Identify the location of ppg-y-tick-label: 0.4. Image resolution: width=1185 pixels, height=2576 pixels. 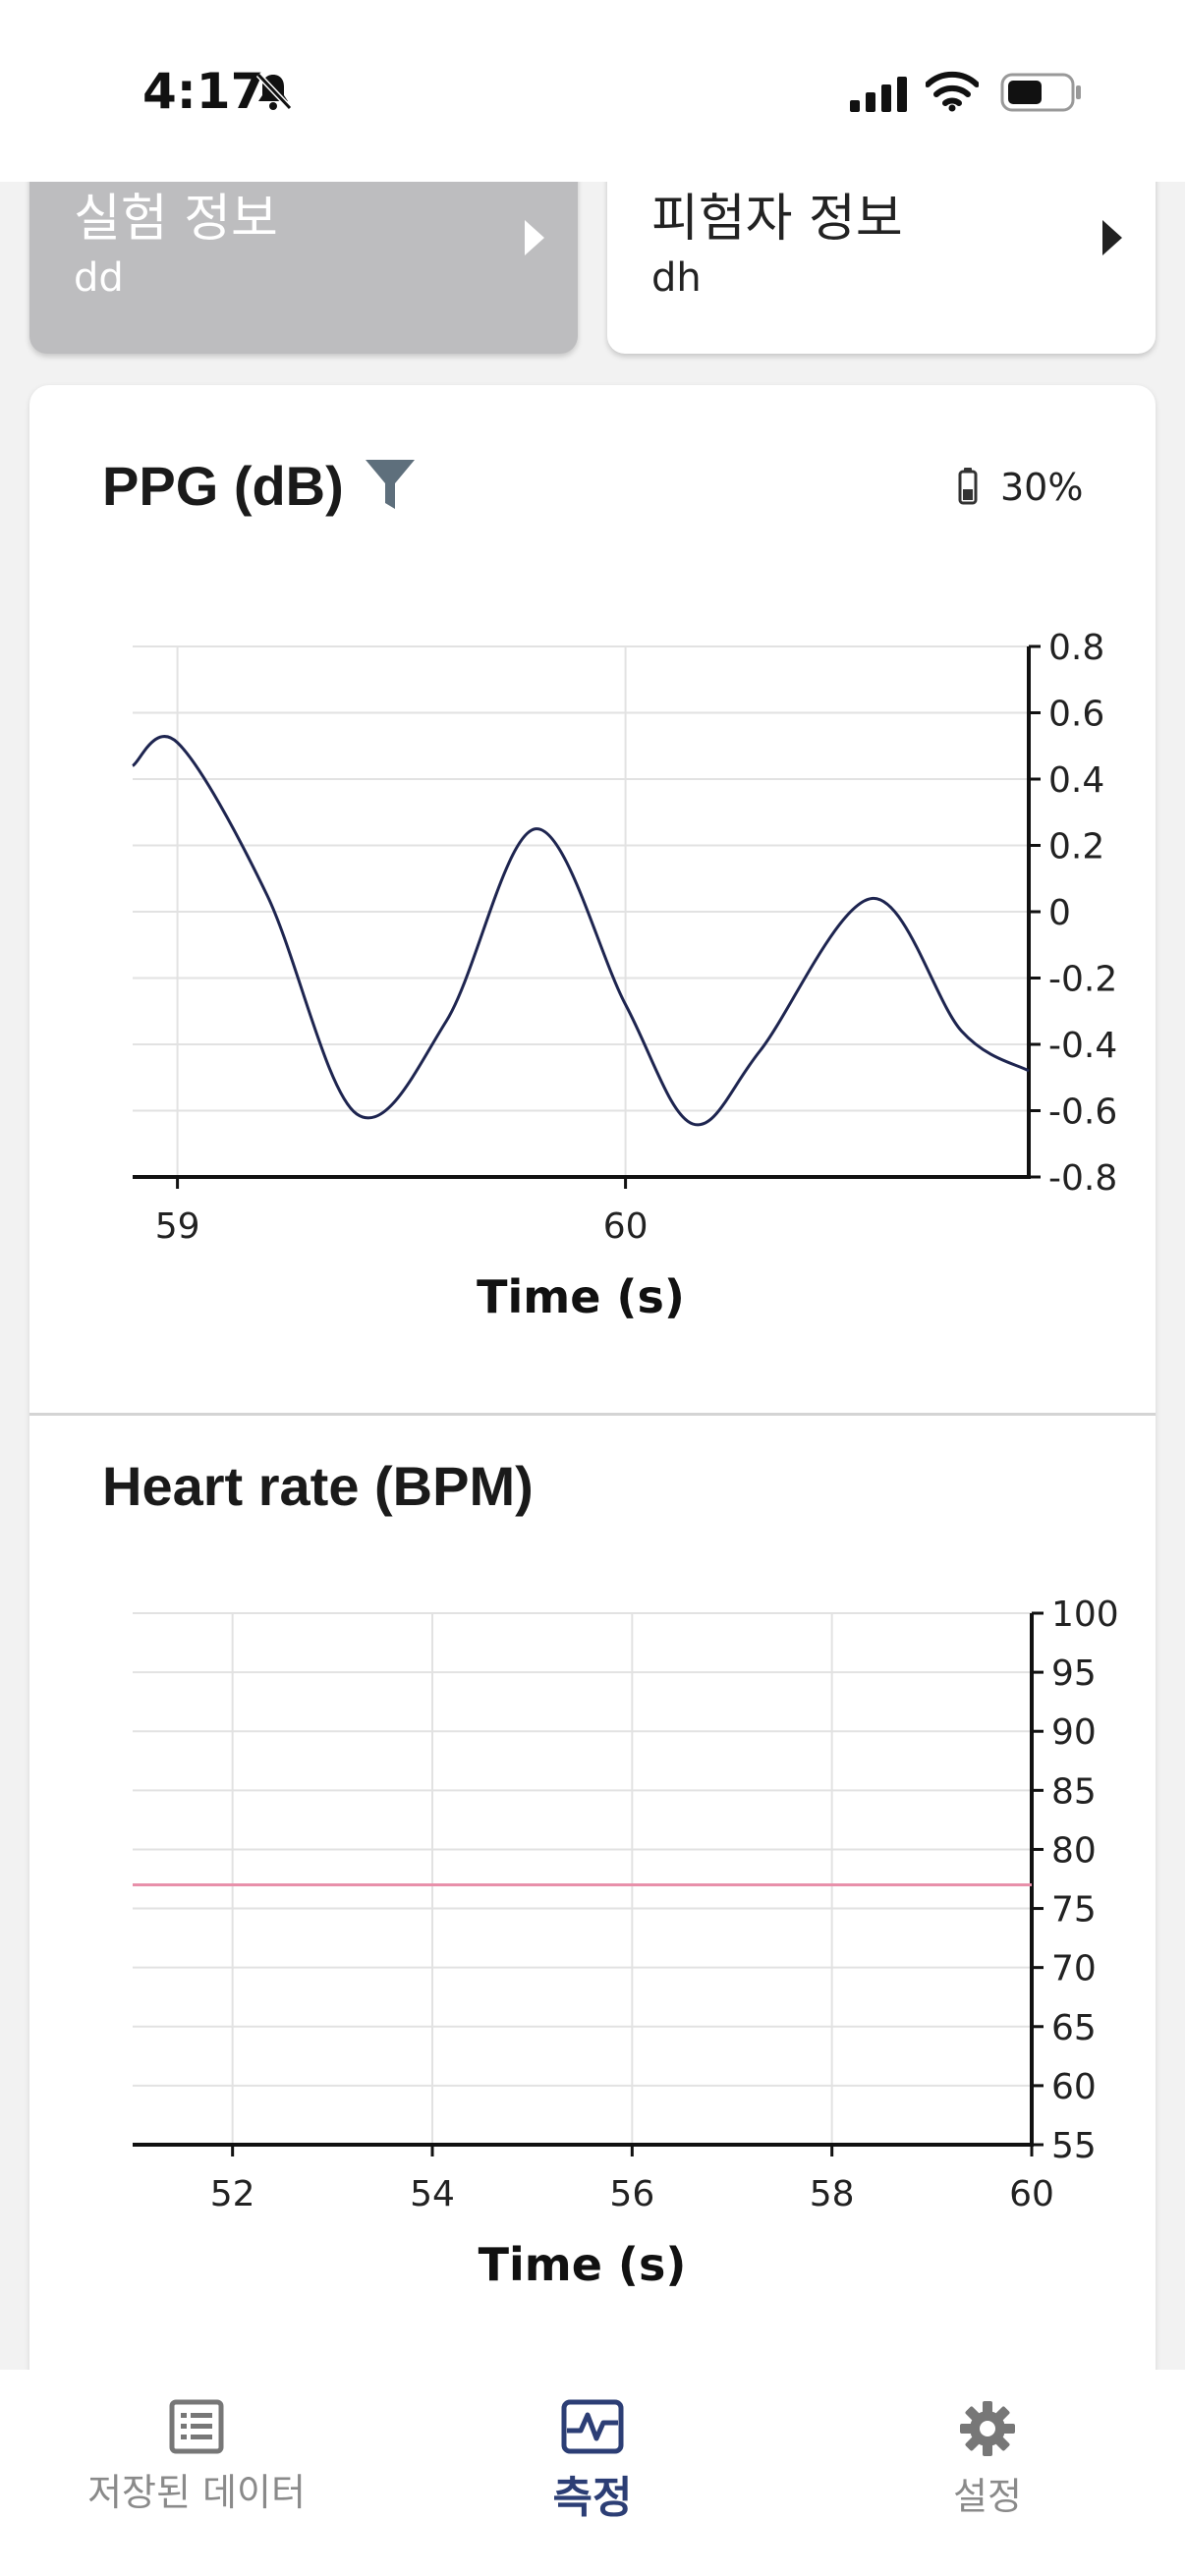
(1076, 780).